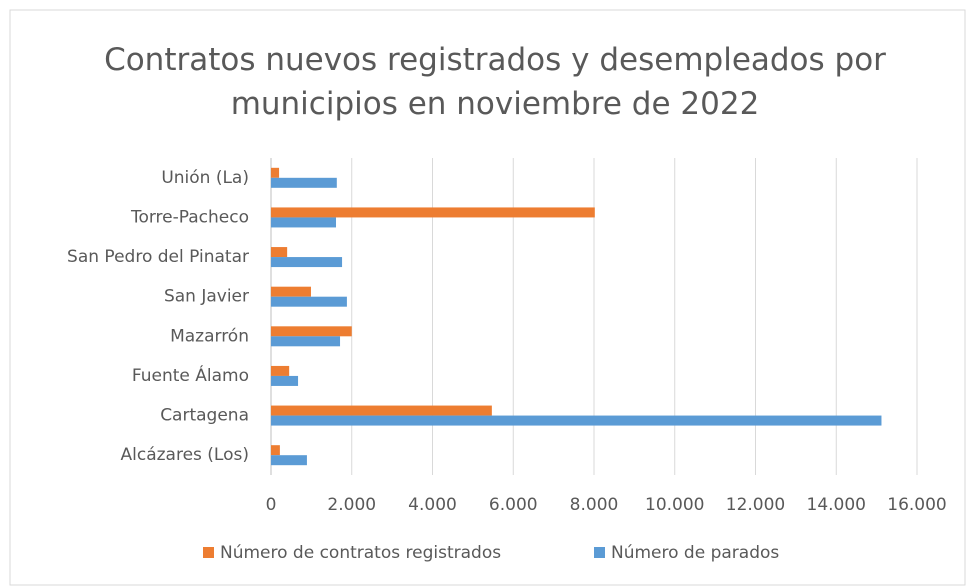  What do you see at coordinates (351, 505) in the screenshot?
I see `x-tick-label: 2.000` at bounding box center [351, 505].